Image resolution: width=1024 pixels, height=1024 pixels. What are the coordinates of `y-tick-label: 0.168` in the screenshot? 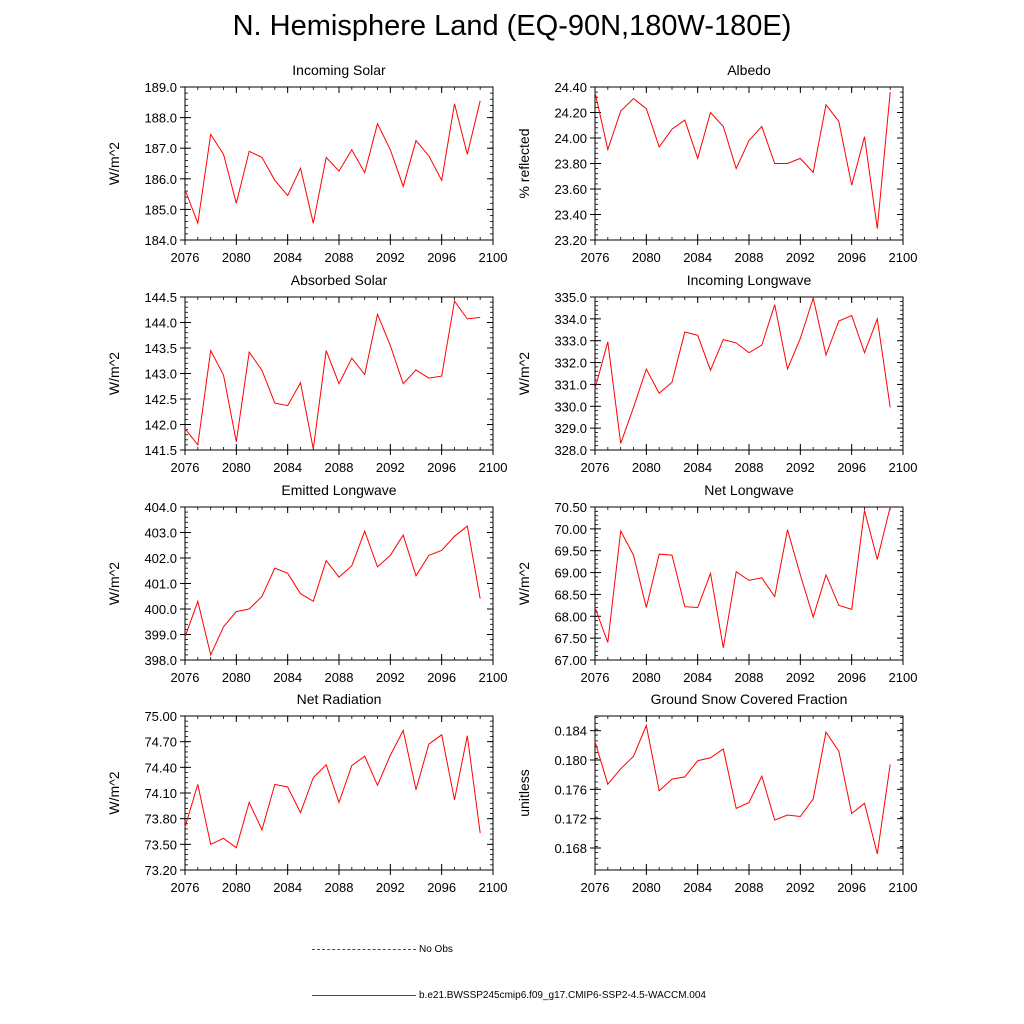 It's located at (570, 848).